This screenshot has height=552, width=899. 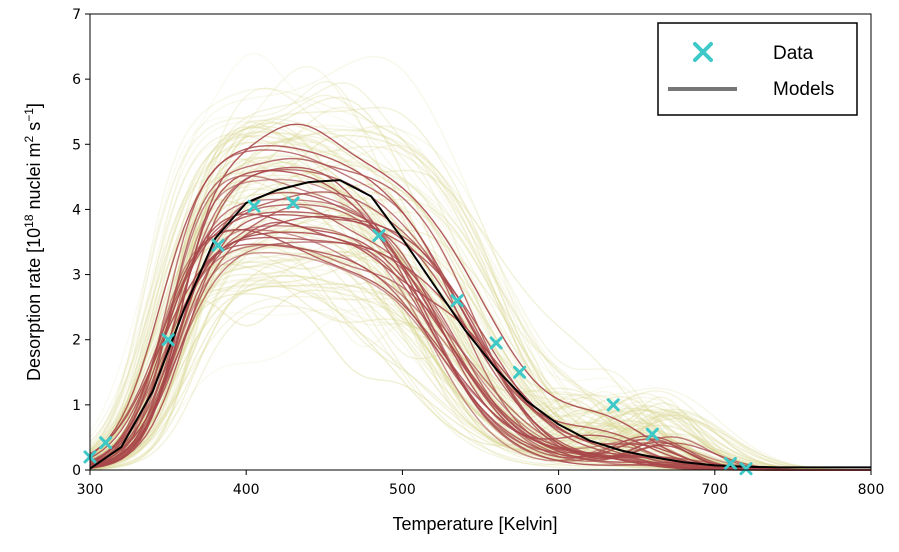 What do you see at coordinates (76, 341) in the screenshot?
I see `y-tick-label: 2` at bounding box center [76, 341].